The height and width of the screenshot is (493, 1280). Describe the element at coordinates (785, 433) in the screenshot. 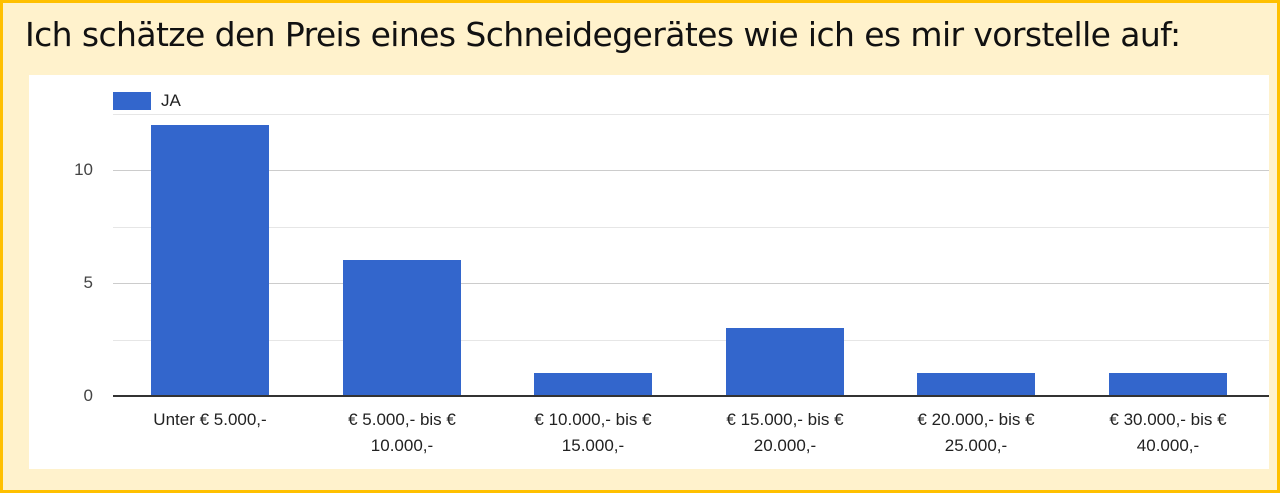

I see `x-label-3: € 15.000,- bis € 20.000,-` at that location.